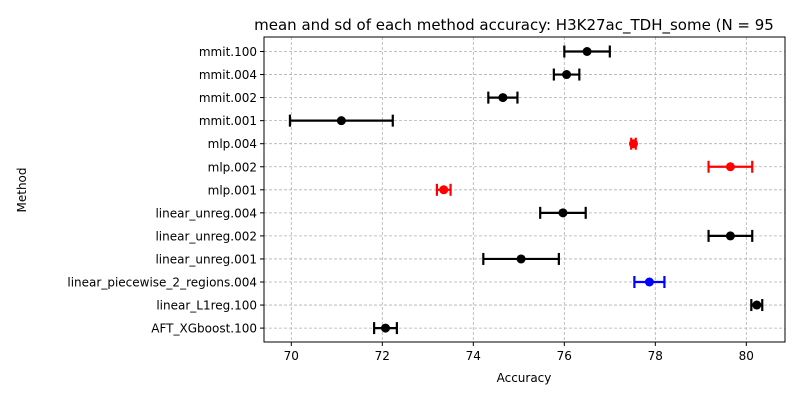 This screenshot has width=800, height=400. Describe the element at coordinates (206, 259) in the screenshot. I see `y-tick-label: linear_unreg.001` at that location.